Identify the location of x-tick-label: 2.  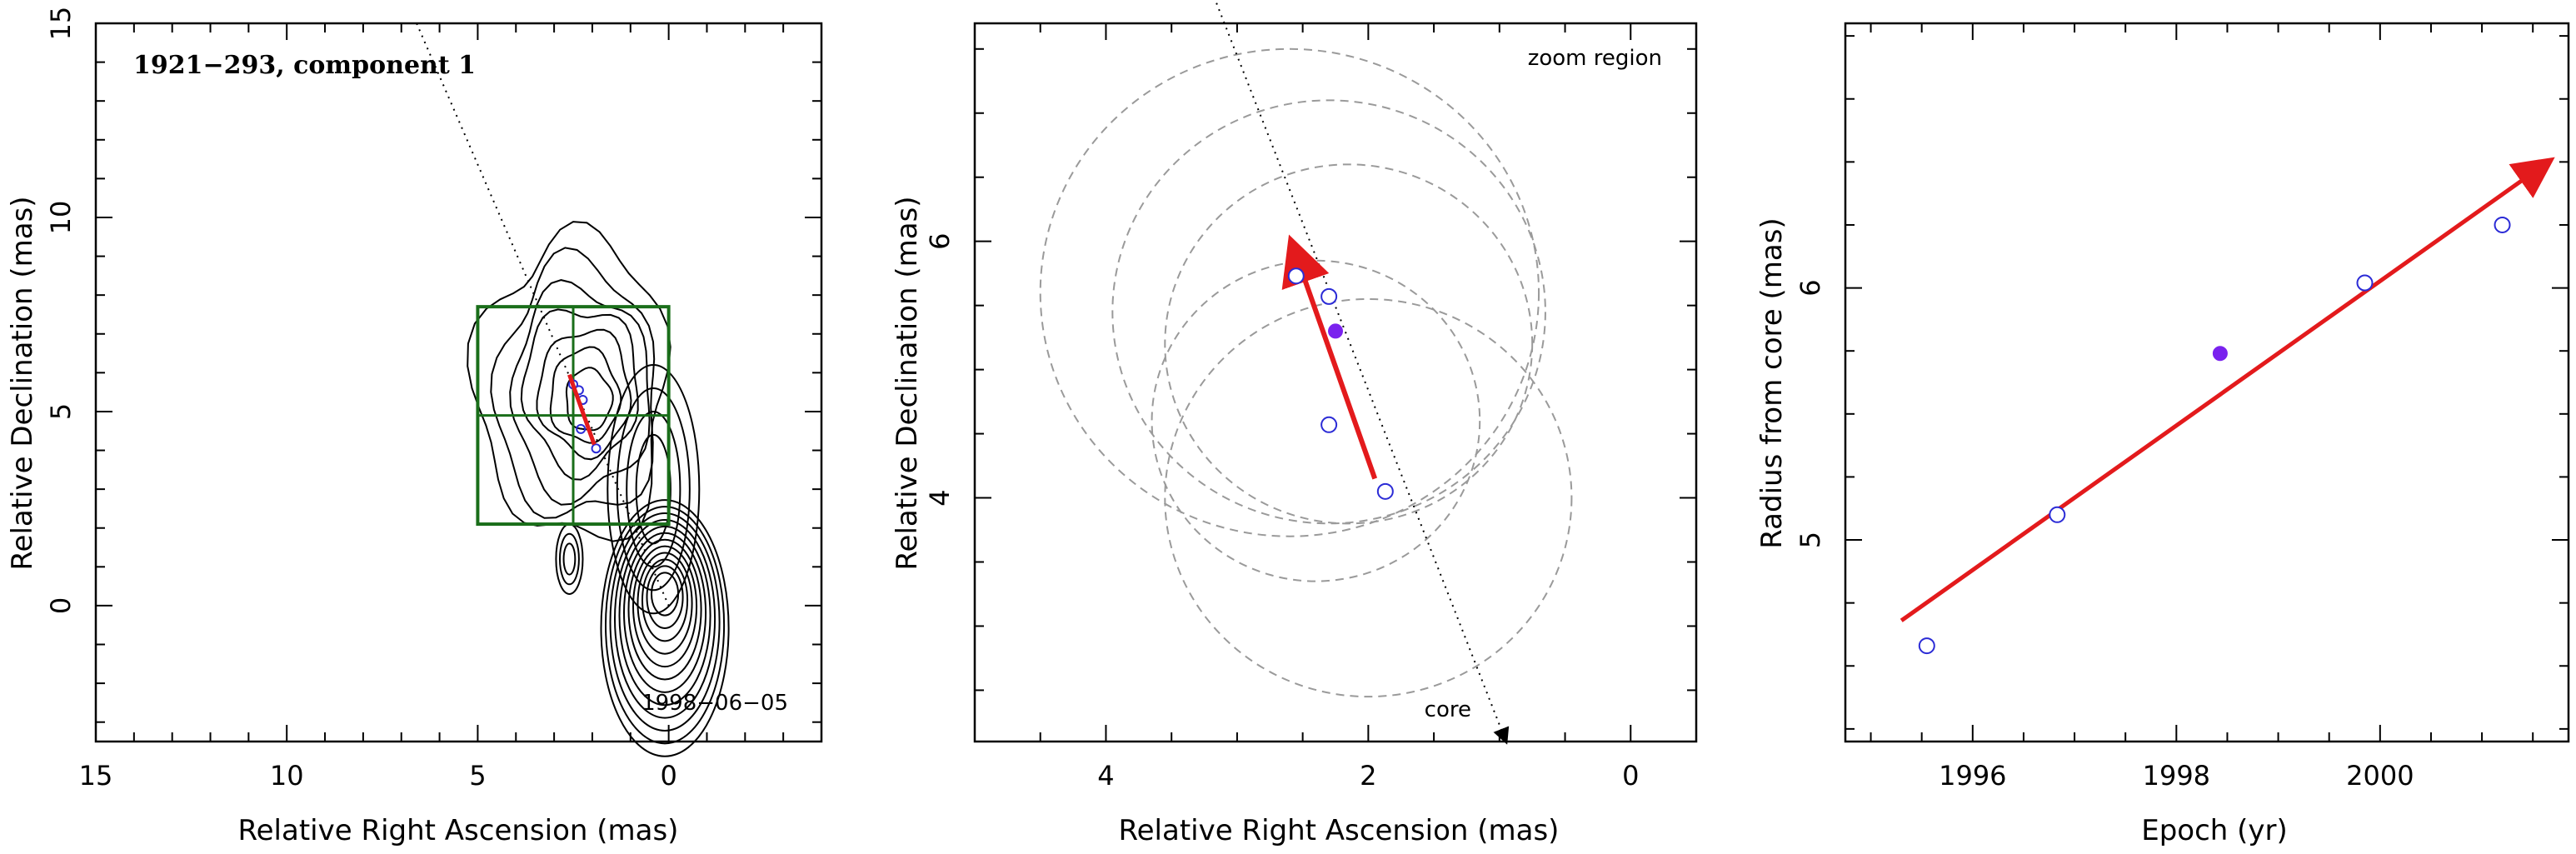
(1368, 776).